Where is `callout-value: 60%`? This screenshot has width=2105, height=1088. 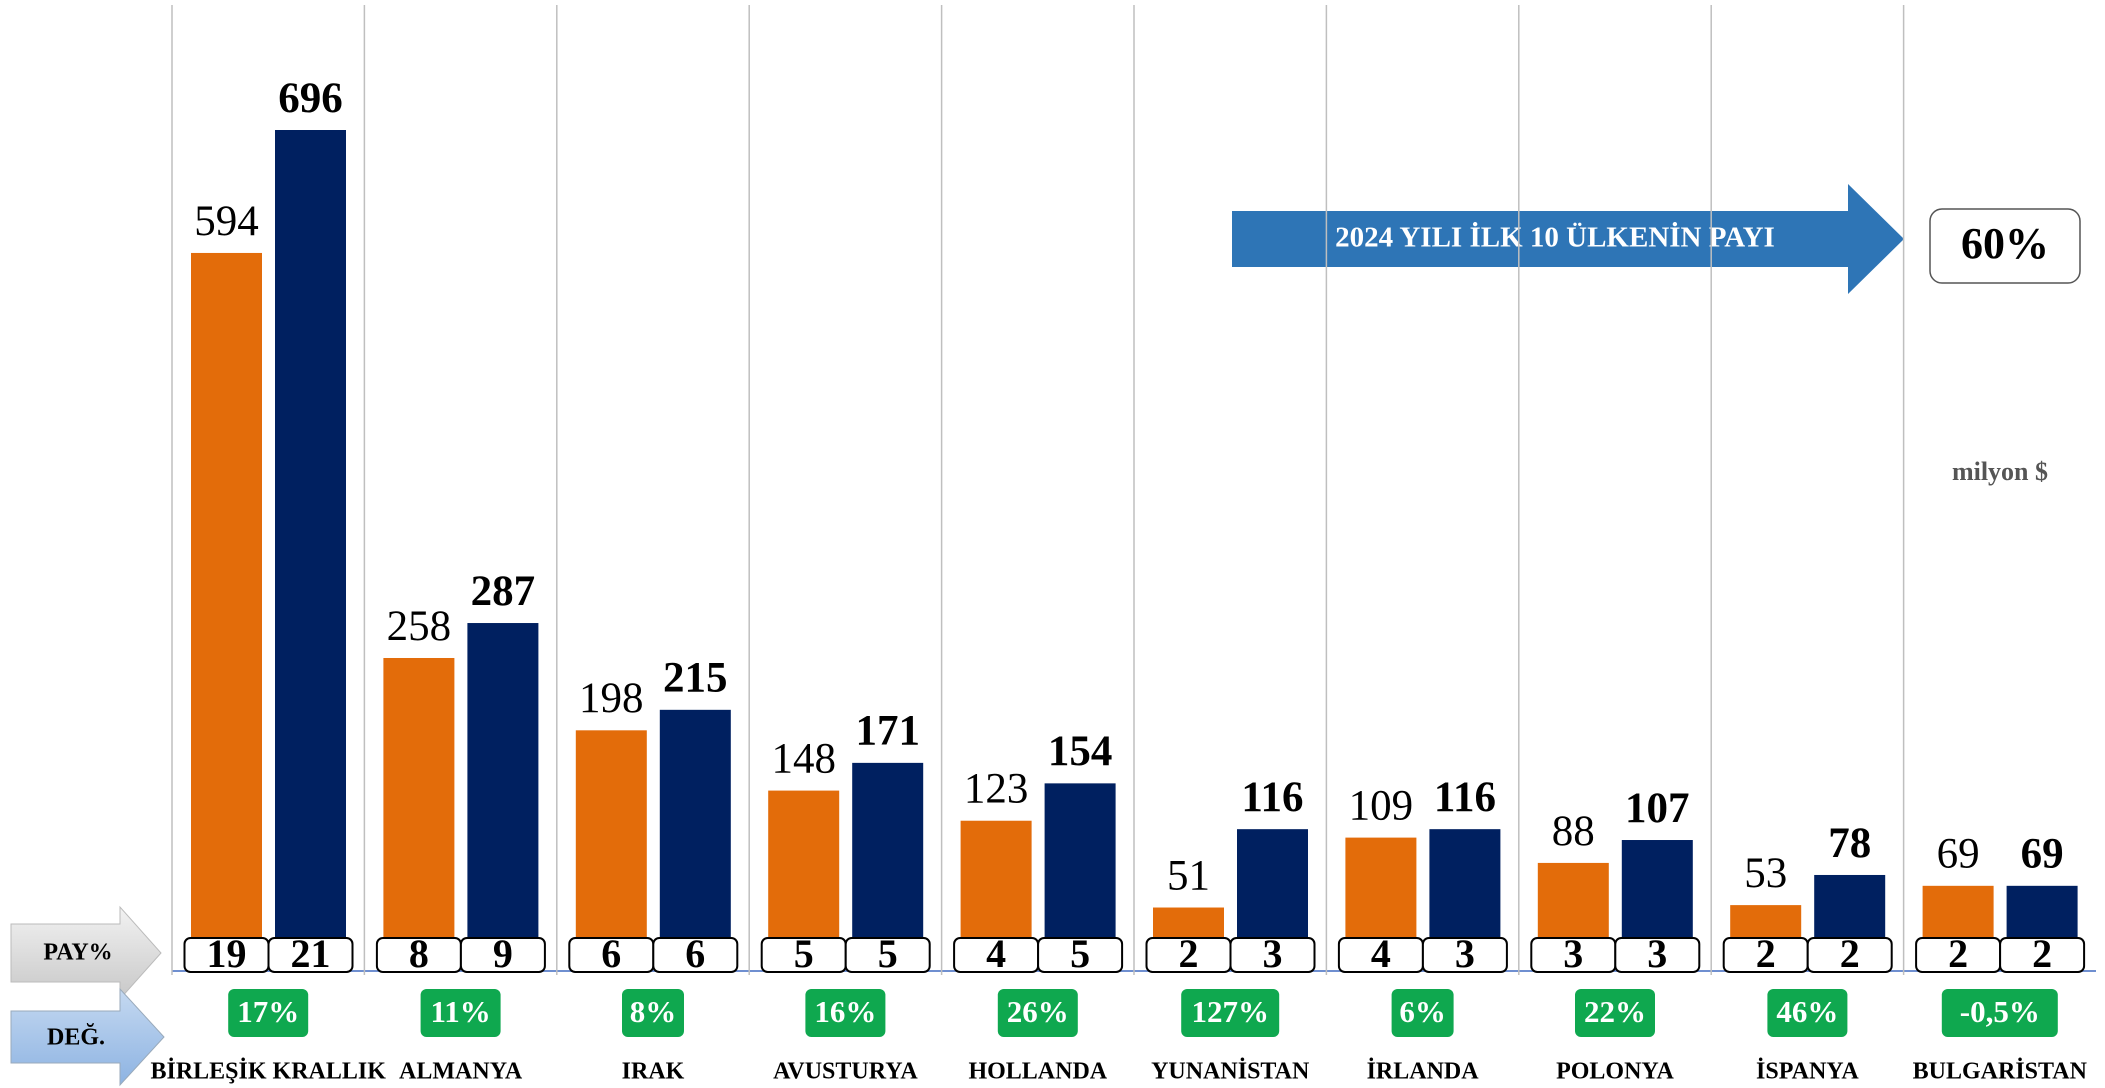 callout-value: 60% is located at coordinates (2005, 243).